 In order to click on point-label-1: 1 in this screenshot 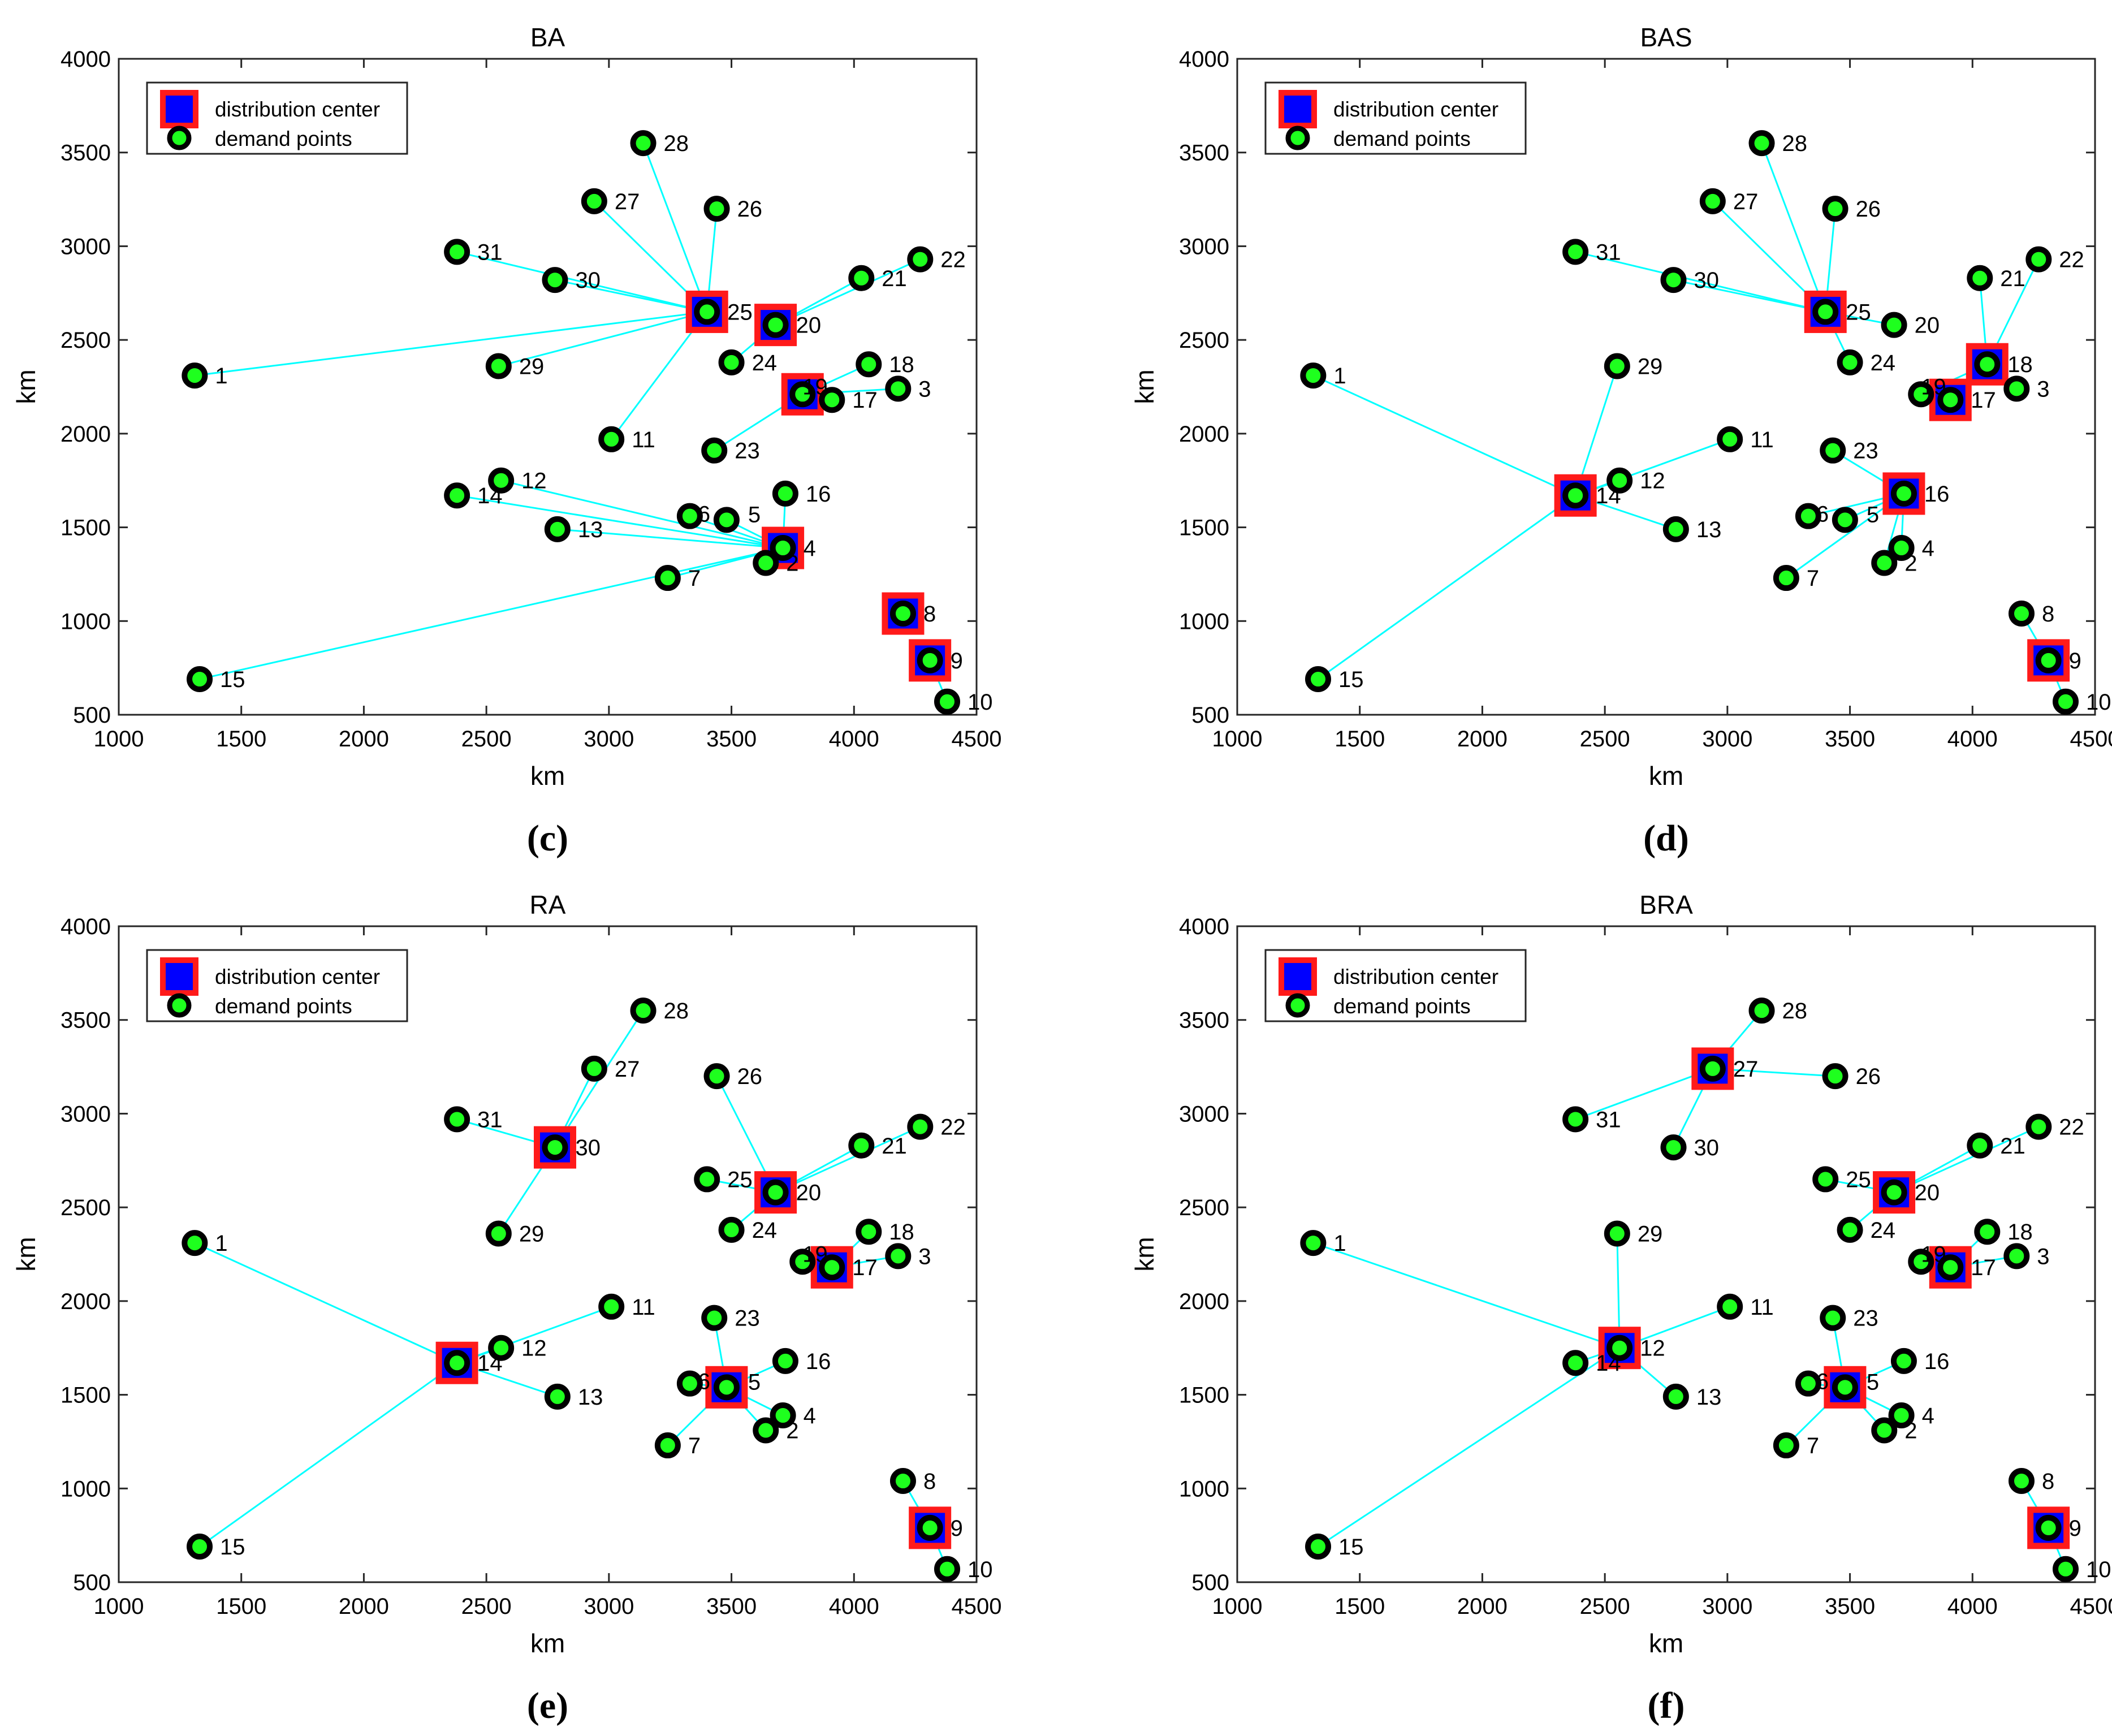, I will do `click(1339, 376)`.